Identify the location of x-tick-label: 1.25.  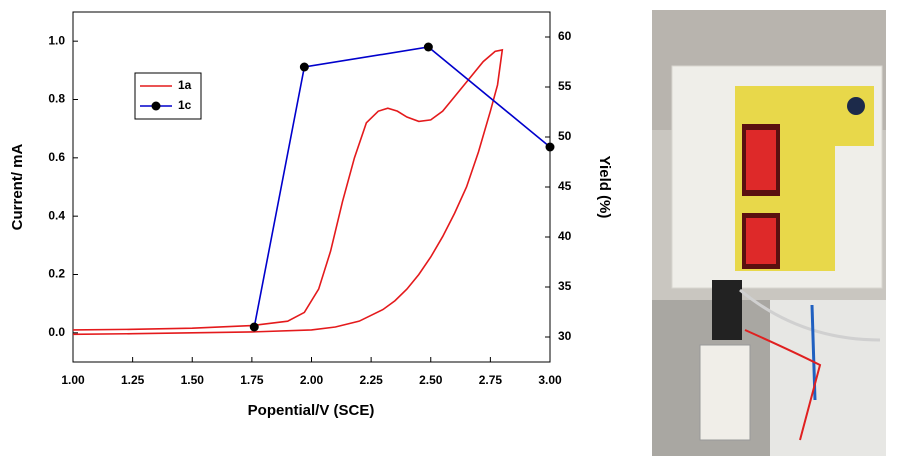
(133, 380).